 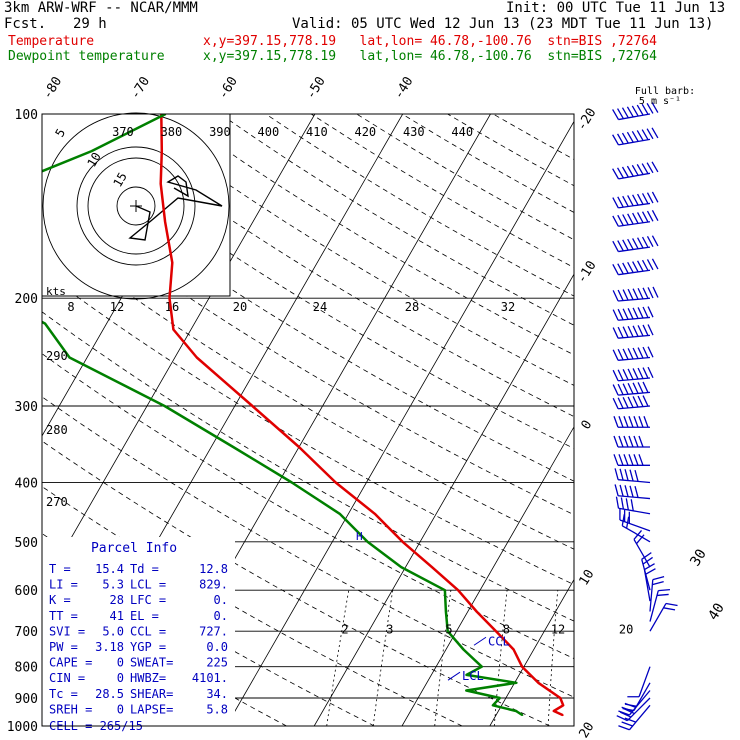 I want to click on isotherm-line, so click(x=702, y=420).